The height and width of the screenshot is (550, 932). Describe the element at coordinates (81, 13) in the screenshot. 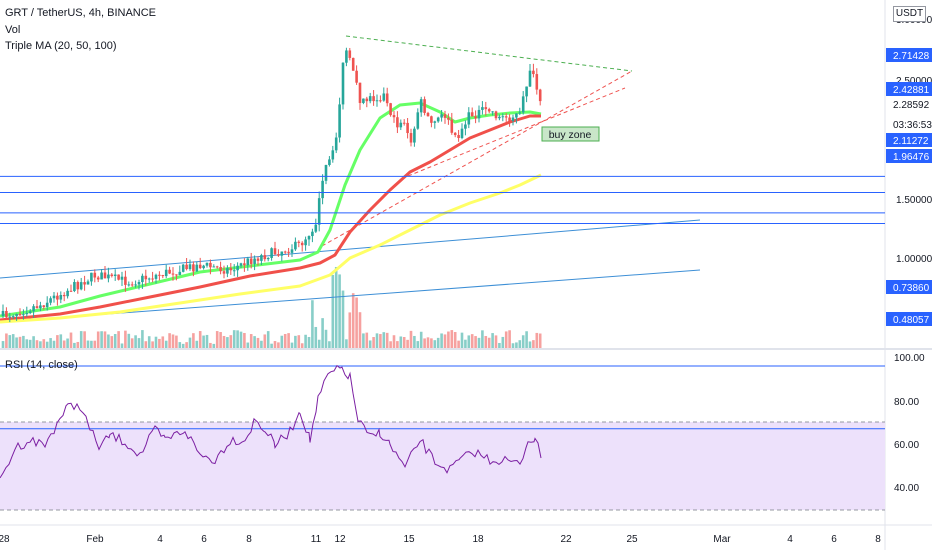

I see `symbol-title: GRT / TetherUS, 4h, BINANCE` at that location.